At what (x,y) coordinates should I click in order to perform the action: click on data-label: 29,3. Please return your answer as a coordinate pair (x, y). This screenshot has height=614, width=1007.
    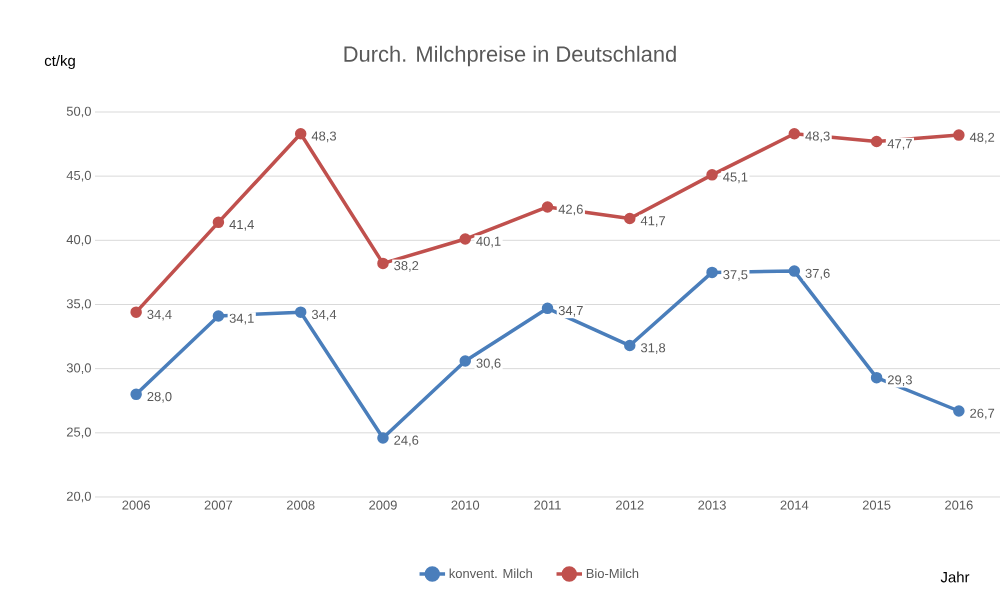
    Looking at the image, I should click on (899, 380).